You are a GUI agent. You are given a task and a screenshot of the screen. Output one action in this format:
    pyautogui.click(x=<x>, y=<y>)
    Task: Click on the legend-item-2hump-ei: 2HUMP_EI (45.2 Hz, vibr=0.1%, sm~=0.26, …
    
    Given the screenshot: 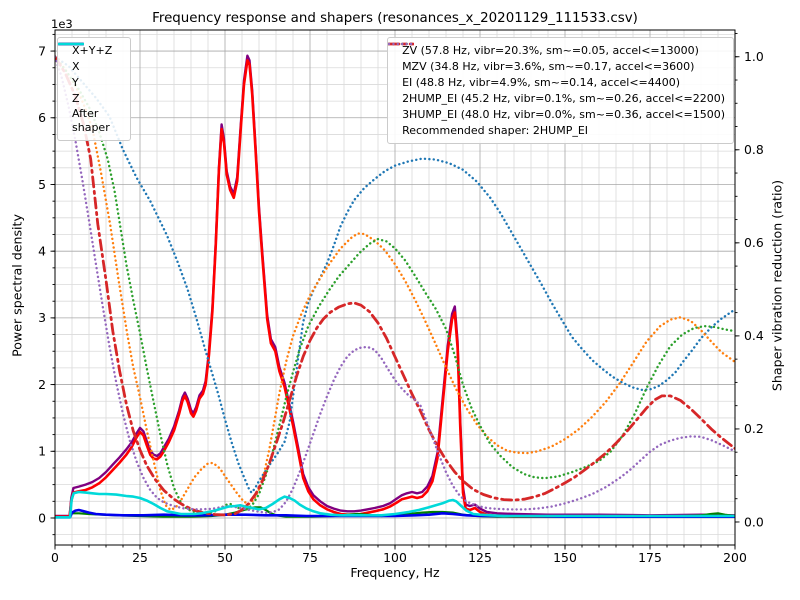 What is the action you would take?
    pyautogui.click(x=556, y=74)
    